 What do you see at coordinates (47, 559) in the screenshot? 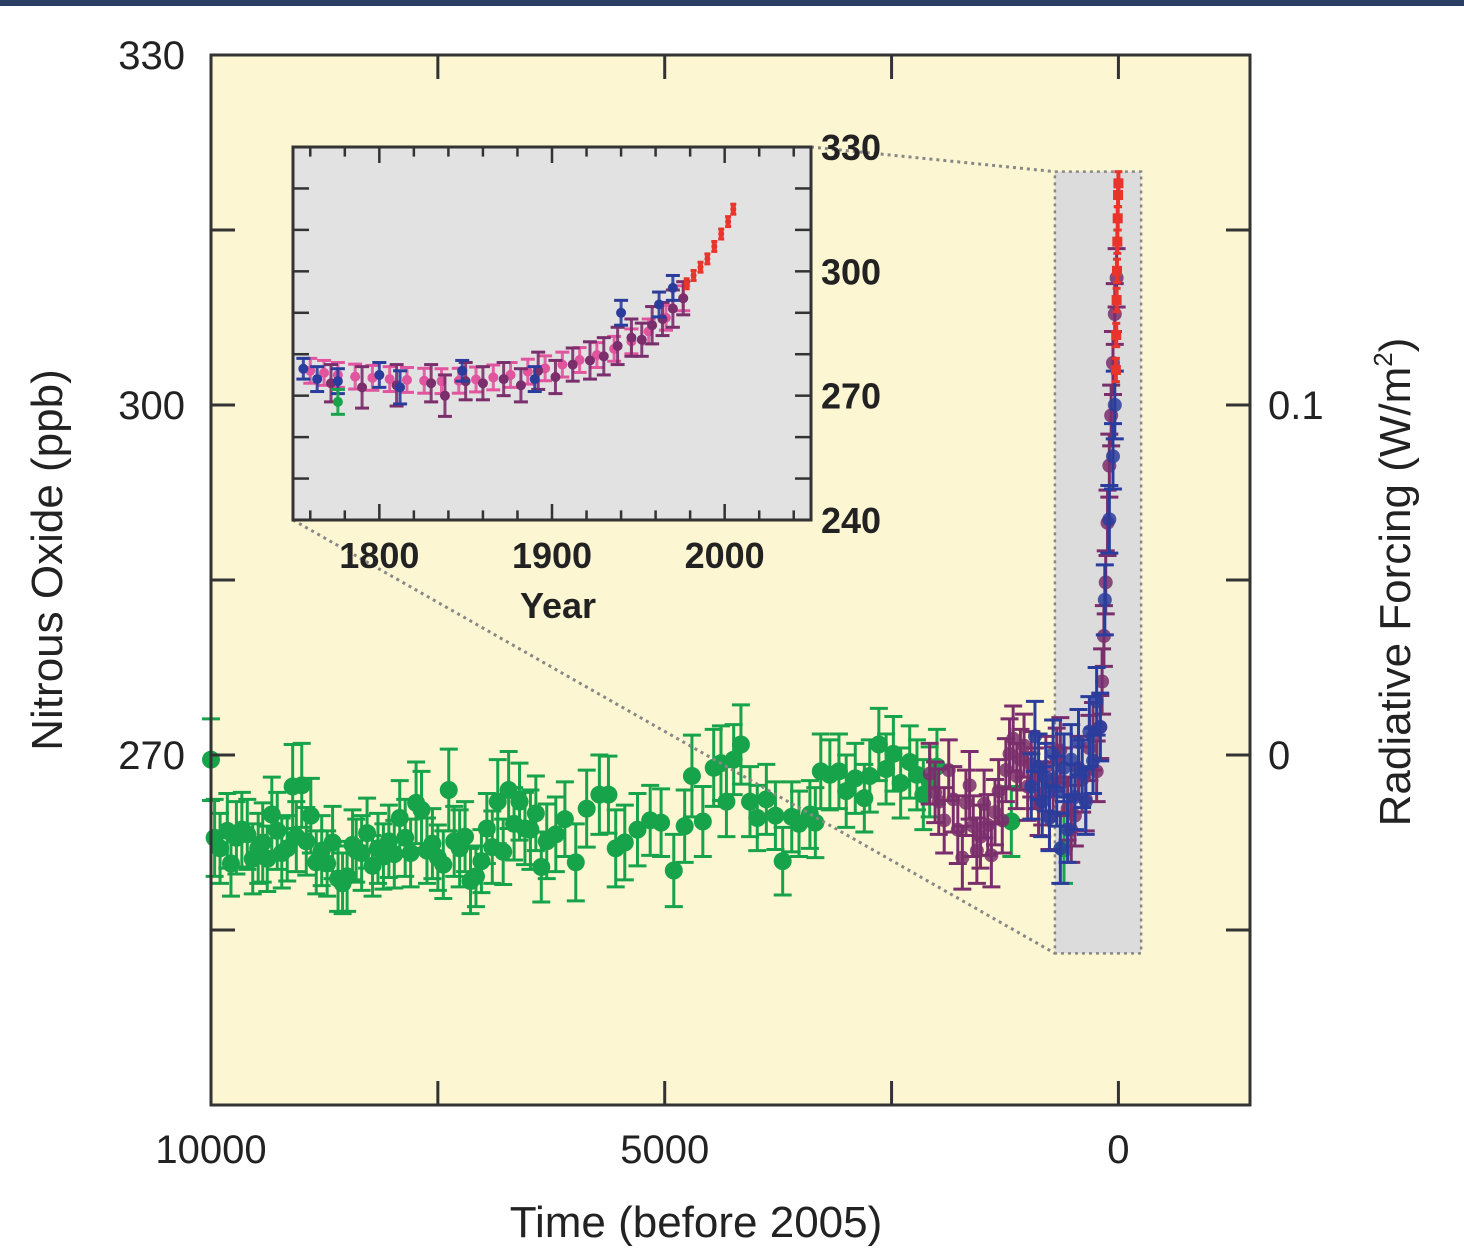
I see `y-axis-title: Nitrous Oxide (ppb)` at bounding box center [47, 559].